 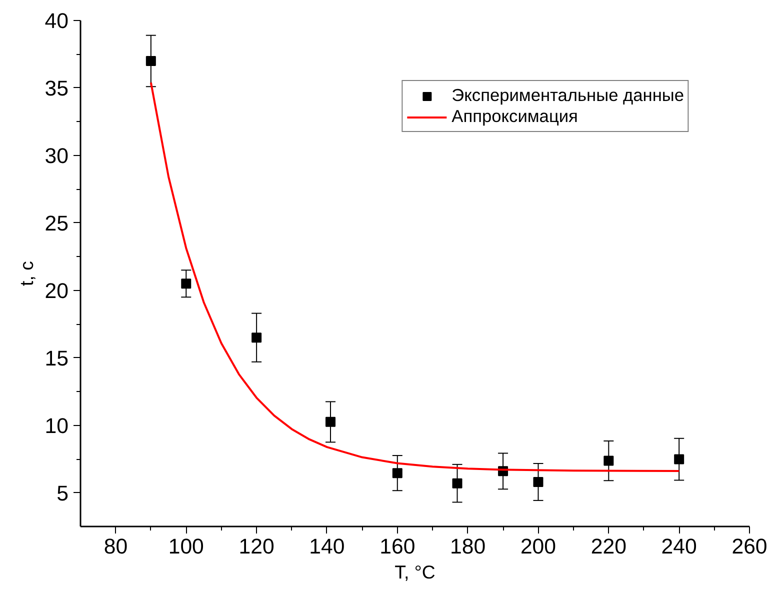 What do you see at coordinates (468, 546) in the screenshot?
I see `x-tick-label: 180` at bounding box center [468, 546].